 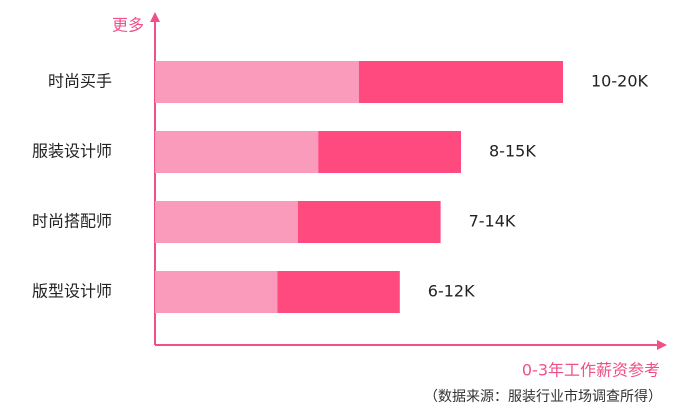 What do you see at coordinates (80, 81) in the screenshot?
I see `category-label: 时尚买手` at bounding box center [80, 81].